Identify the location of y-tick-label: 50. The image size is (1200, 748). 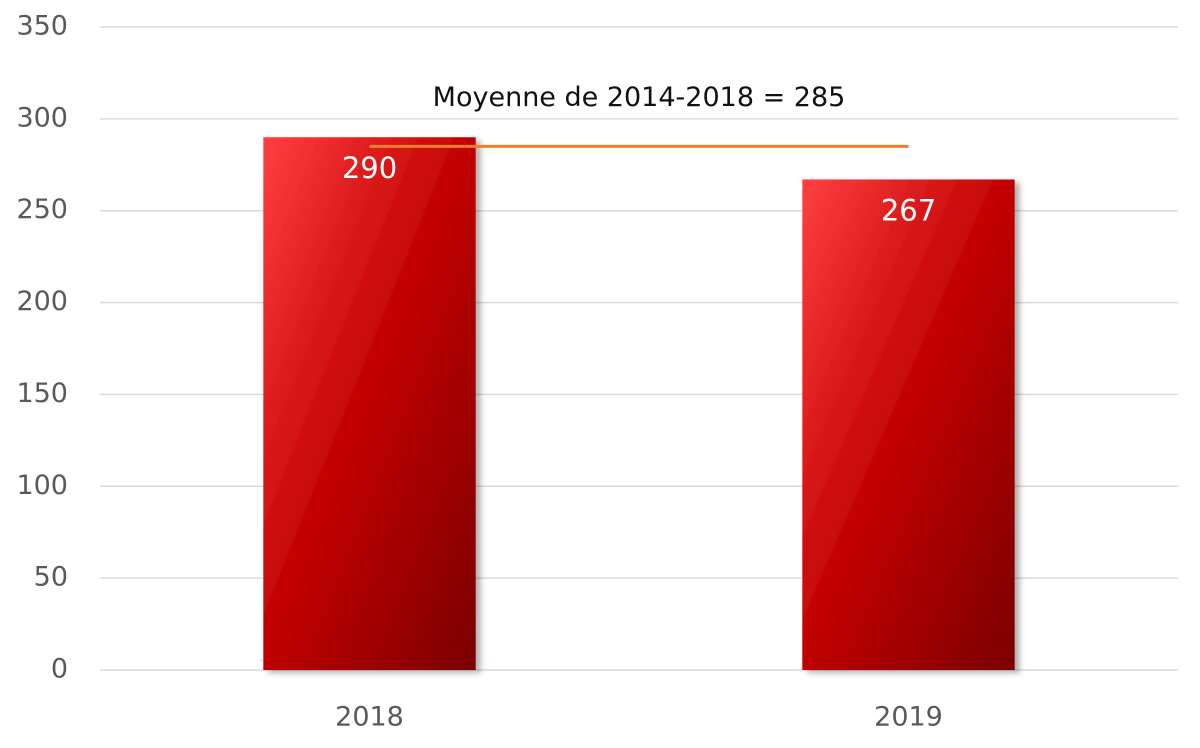
(51, 577).